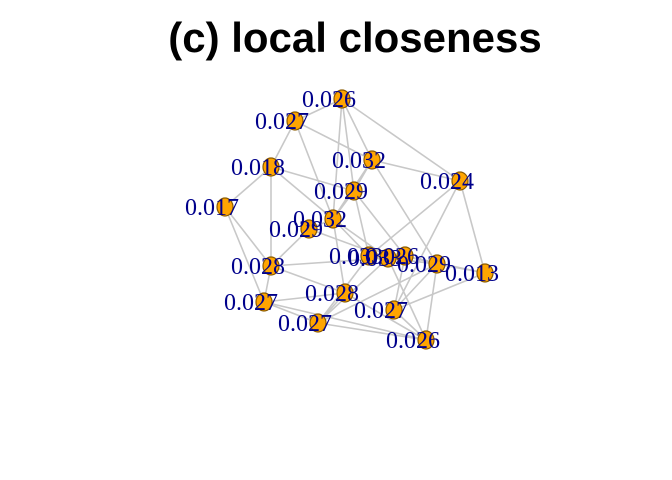 This screenshot has width=672, height=480. Describe the element at coordinates (355, 37) in the screenshot. I see `graph-title: (c) local closeness` at that location.